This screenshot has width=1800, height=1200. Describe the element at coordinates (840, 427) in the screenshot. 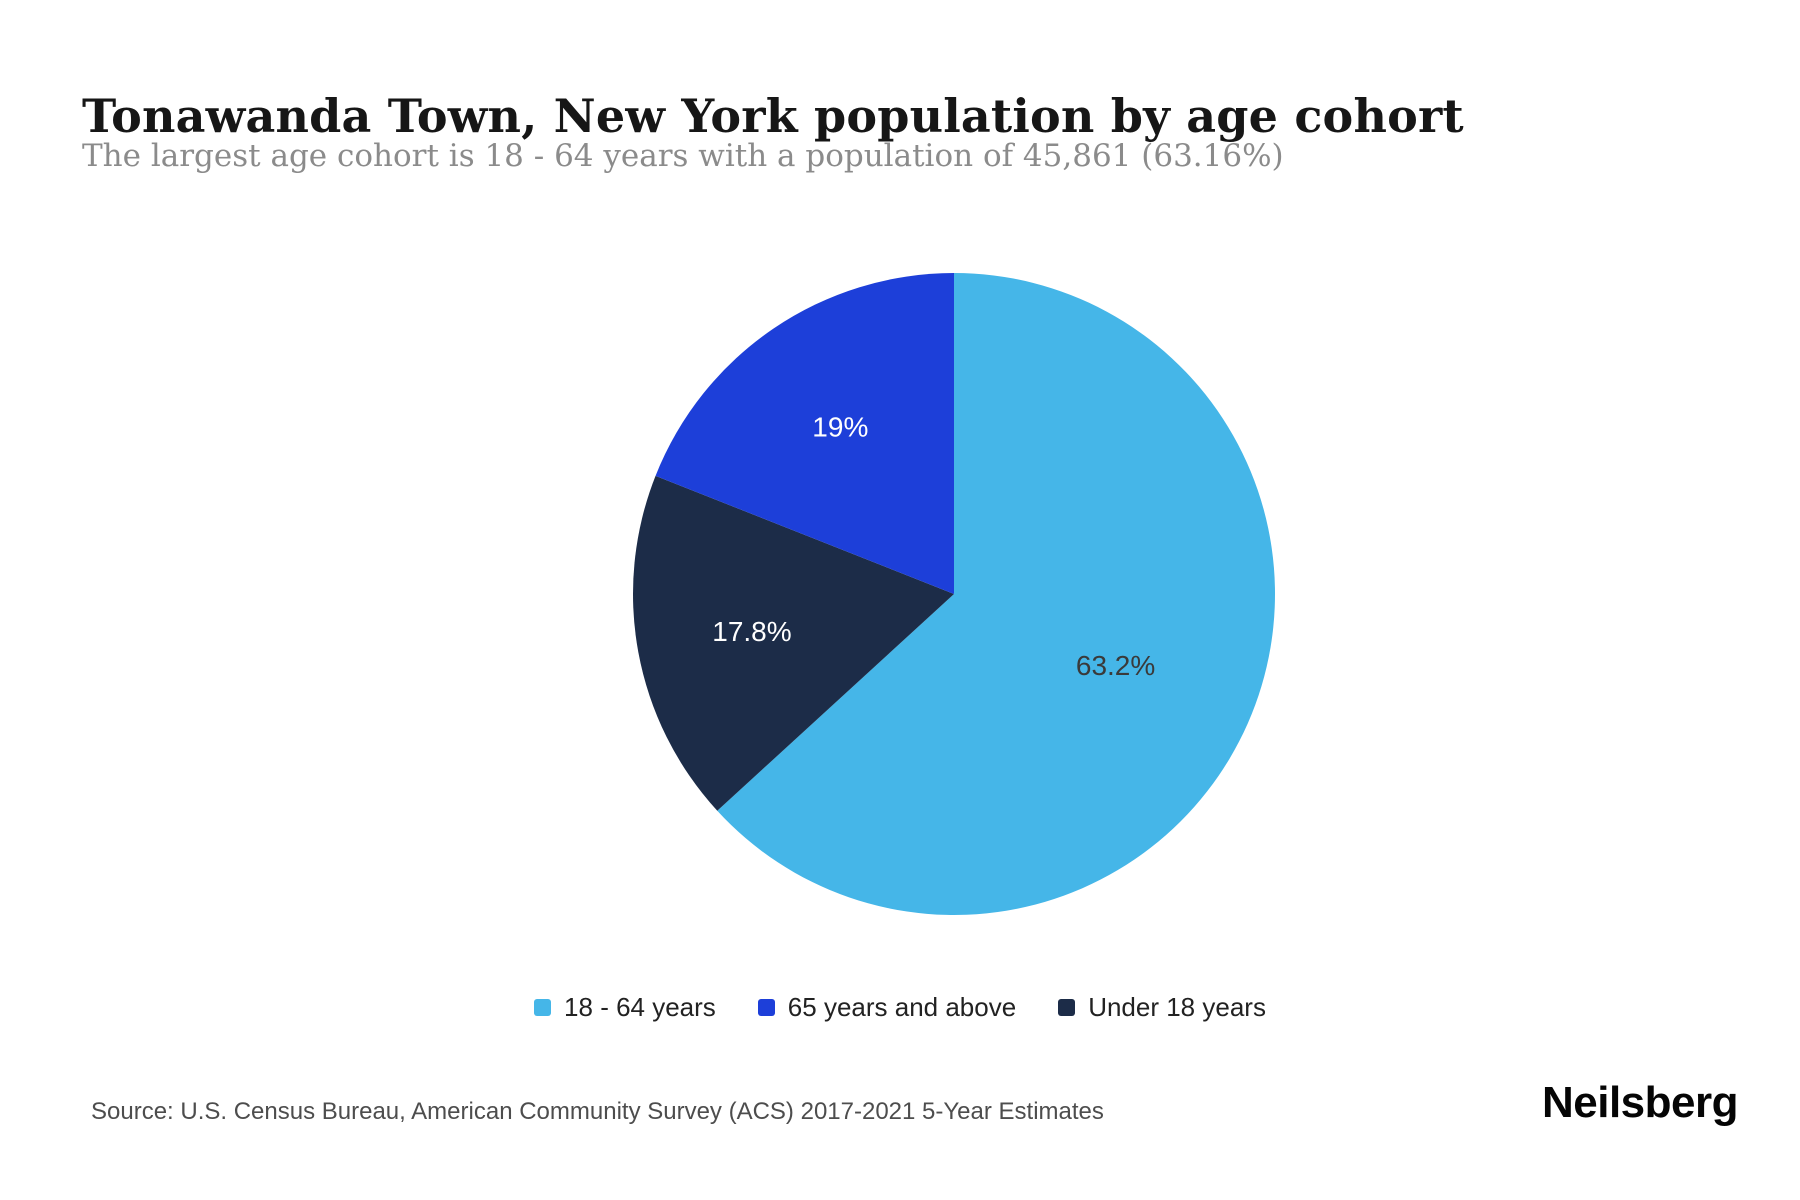

I see `slice-label-2: 19%` at that location.